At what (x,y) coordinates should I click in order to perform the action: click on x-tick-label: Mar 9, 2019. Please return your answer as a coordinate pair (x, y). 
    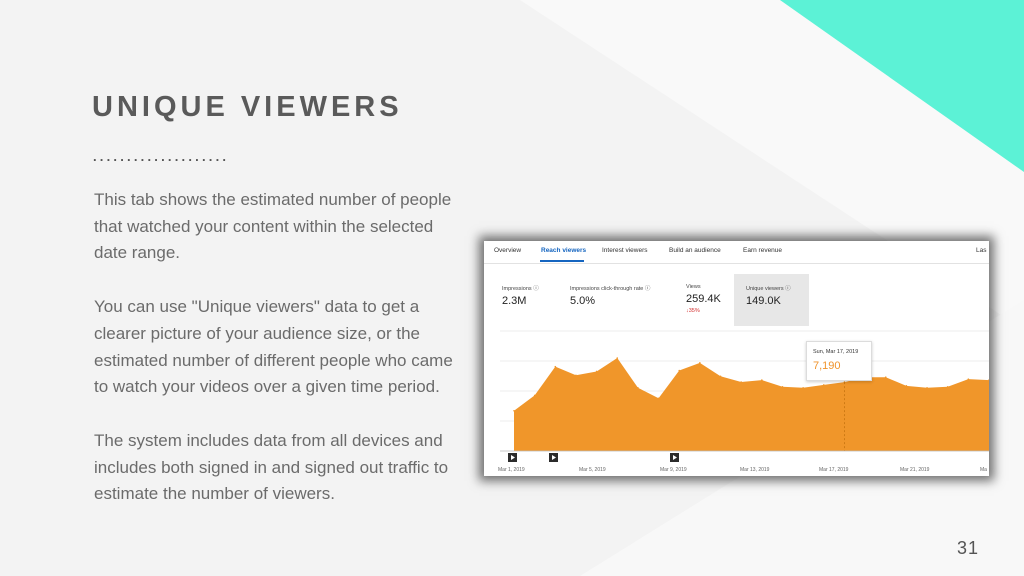
    Looking at the image, I should click on (673, 470).